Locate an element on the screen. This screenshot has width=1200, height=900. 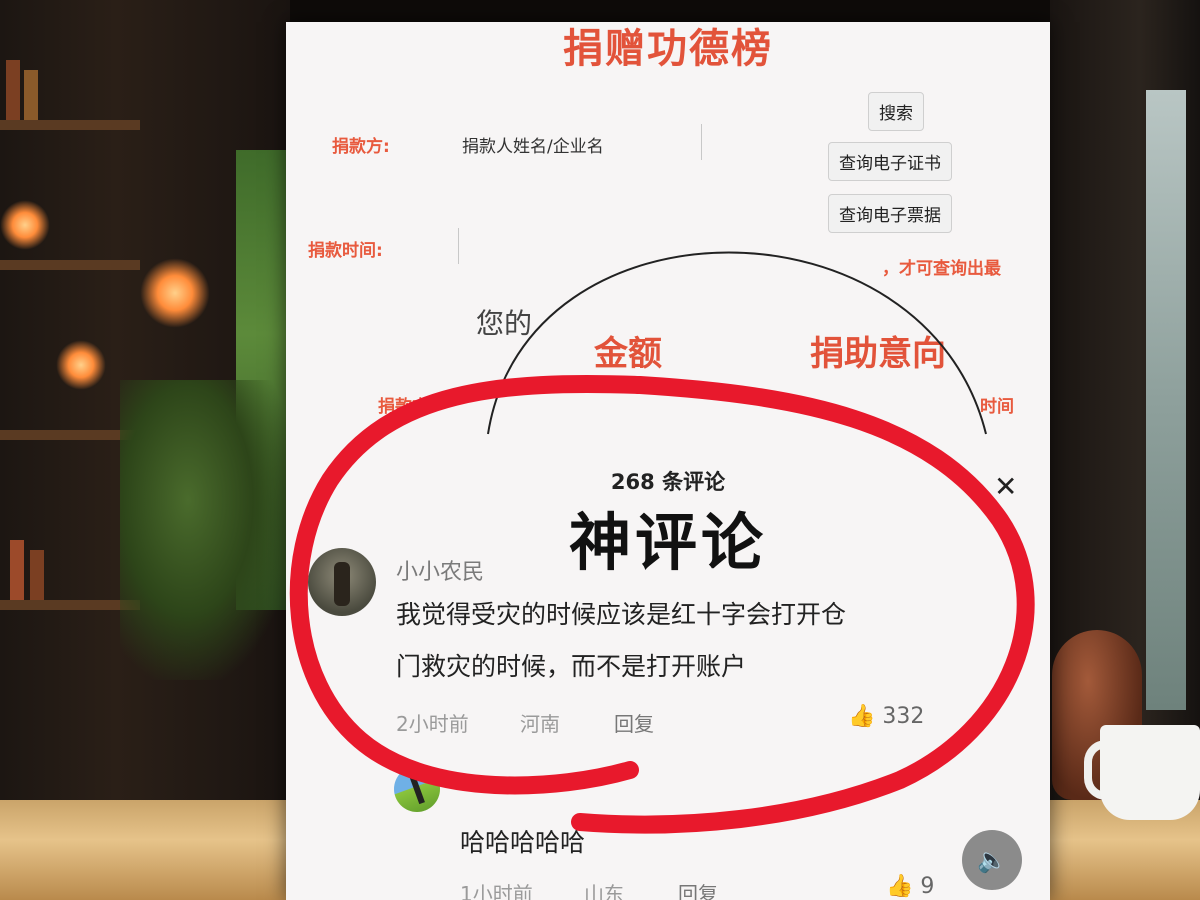
like-count: 9 is located at coordinates (927, 886).